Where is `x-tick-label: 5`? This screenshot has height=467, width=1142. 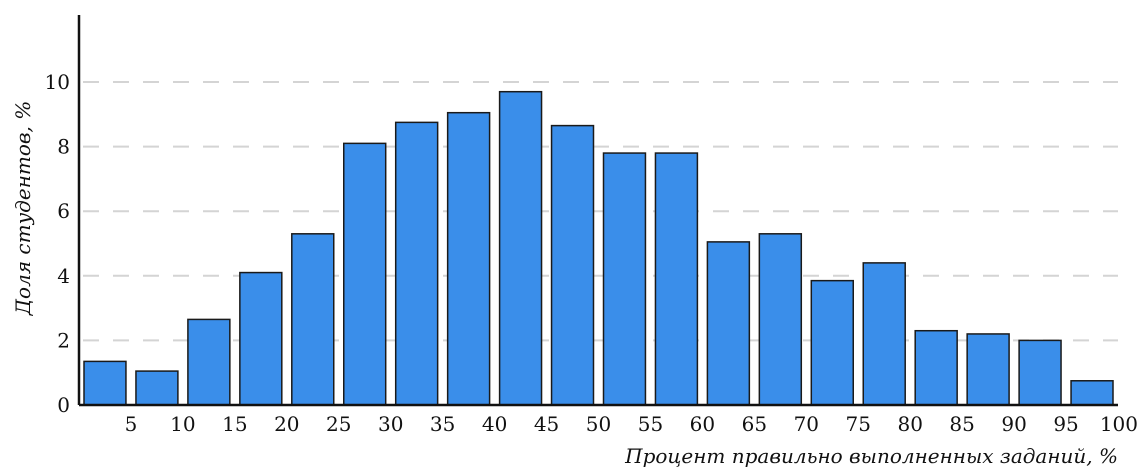
x-tick-label: 5 is located at coordinates (131, 424).